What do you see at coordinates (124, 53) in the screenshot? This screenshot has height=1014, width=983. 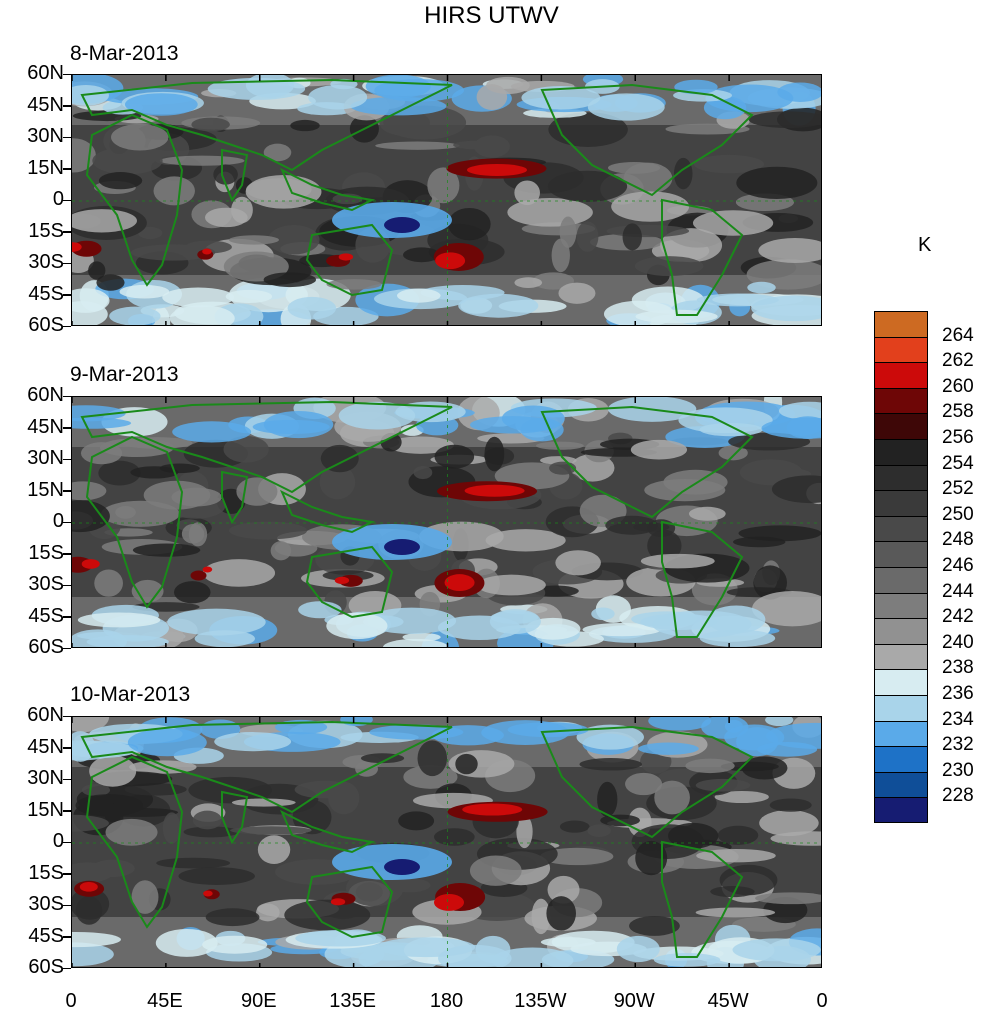 I see `panel-1-date: 8-Mar-2013` at bounding box center [124, 53].